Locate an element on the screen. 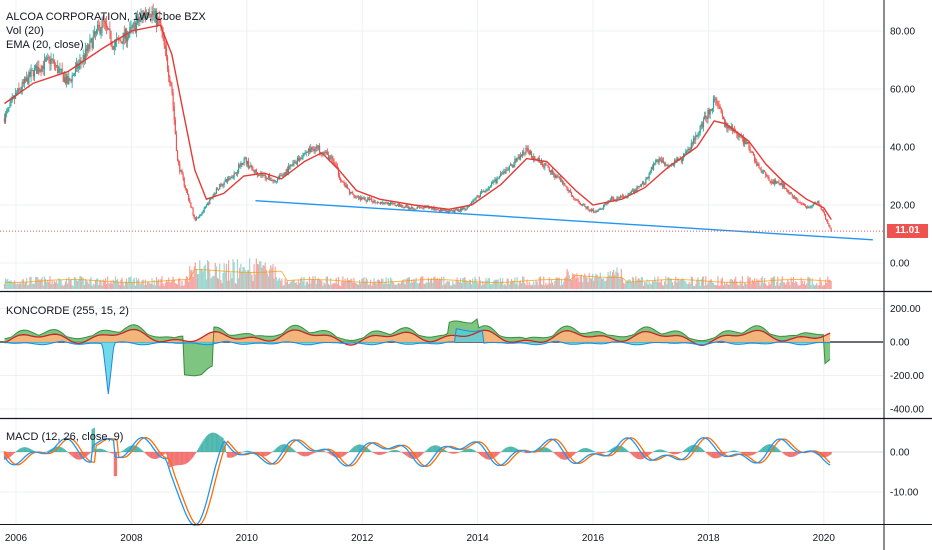  macd-legend: MACD (12, 26, close, 9) is located at coordinates (65, 437).